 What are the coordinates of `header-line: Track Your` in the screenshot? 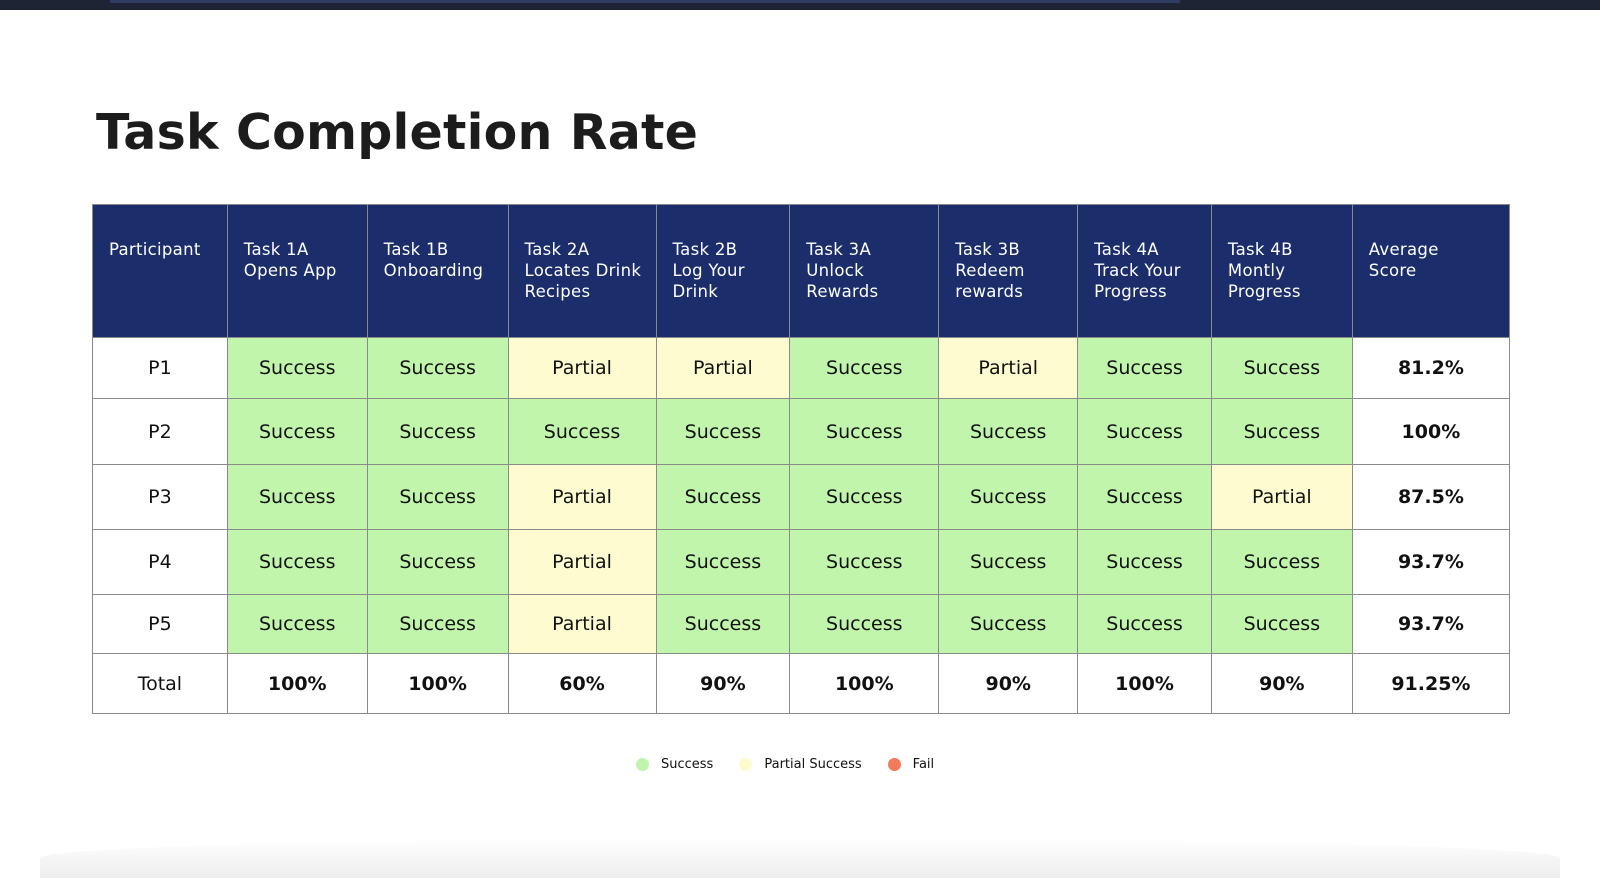 It's located at (1137, 270).